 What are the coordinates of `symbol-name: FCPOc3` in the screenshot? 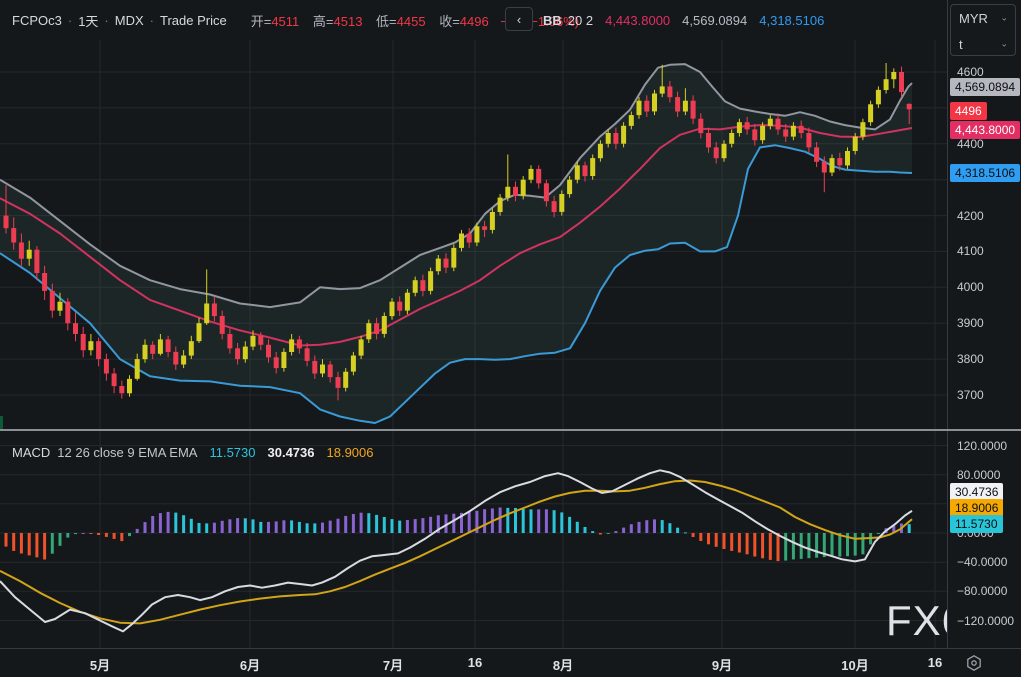 It's located at (37, 20).